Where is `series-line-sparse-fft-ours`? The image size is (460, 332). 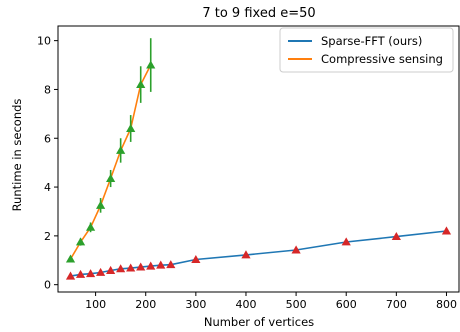
series-line-sparse-fft-ours is located at coordinates (258, 253).